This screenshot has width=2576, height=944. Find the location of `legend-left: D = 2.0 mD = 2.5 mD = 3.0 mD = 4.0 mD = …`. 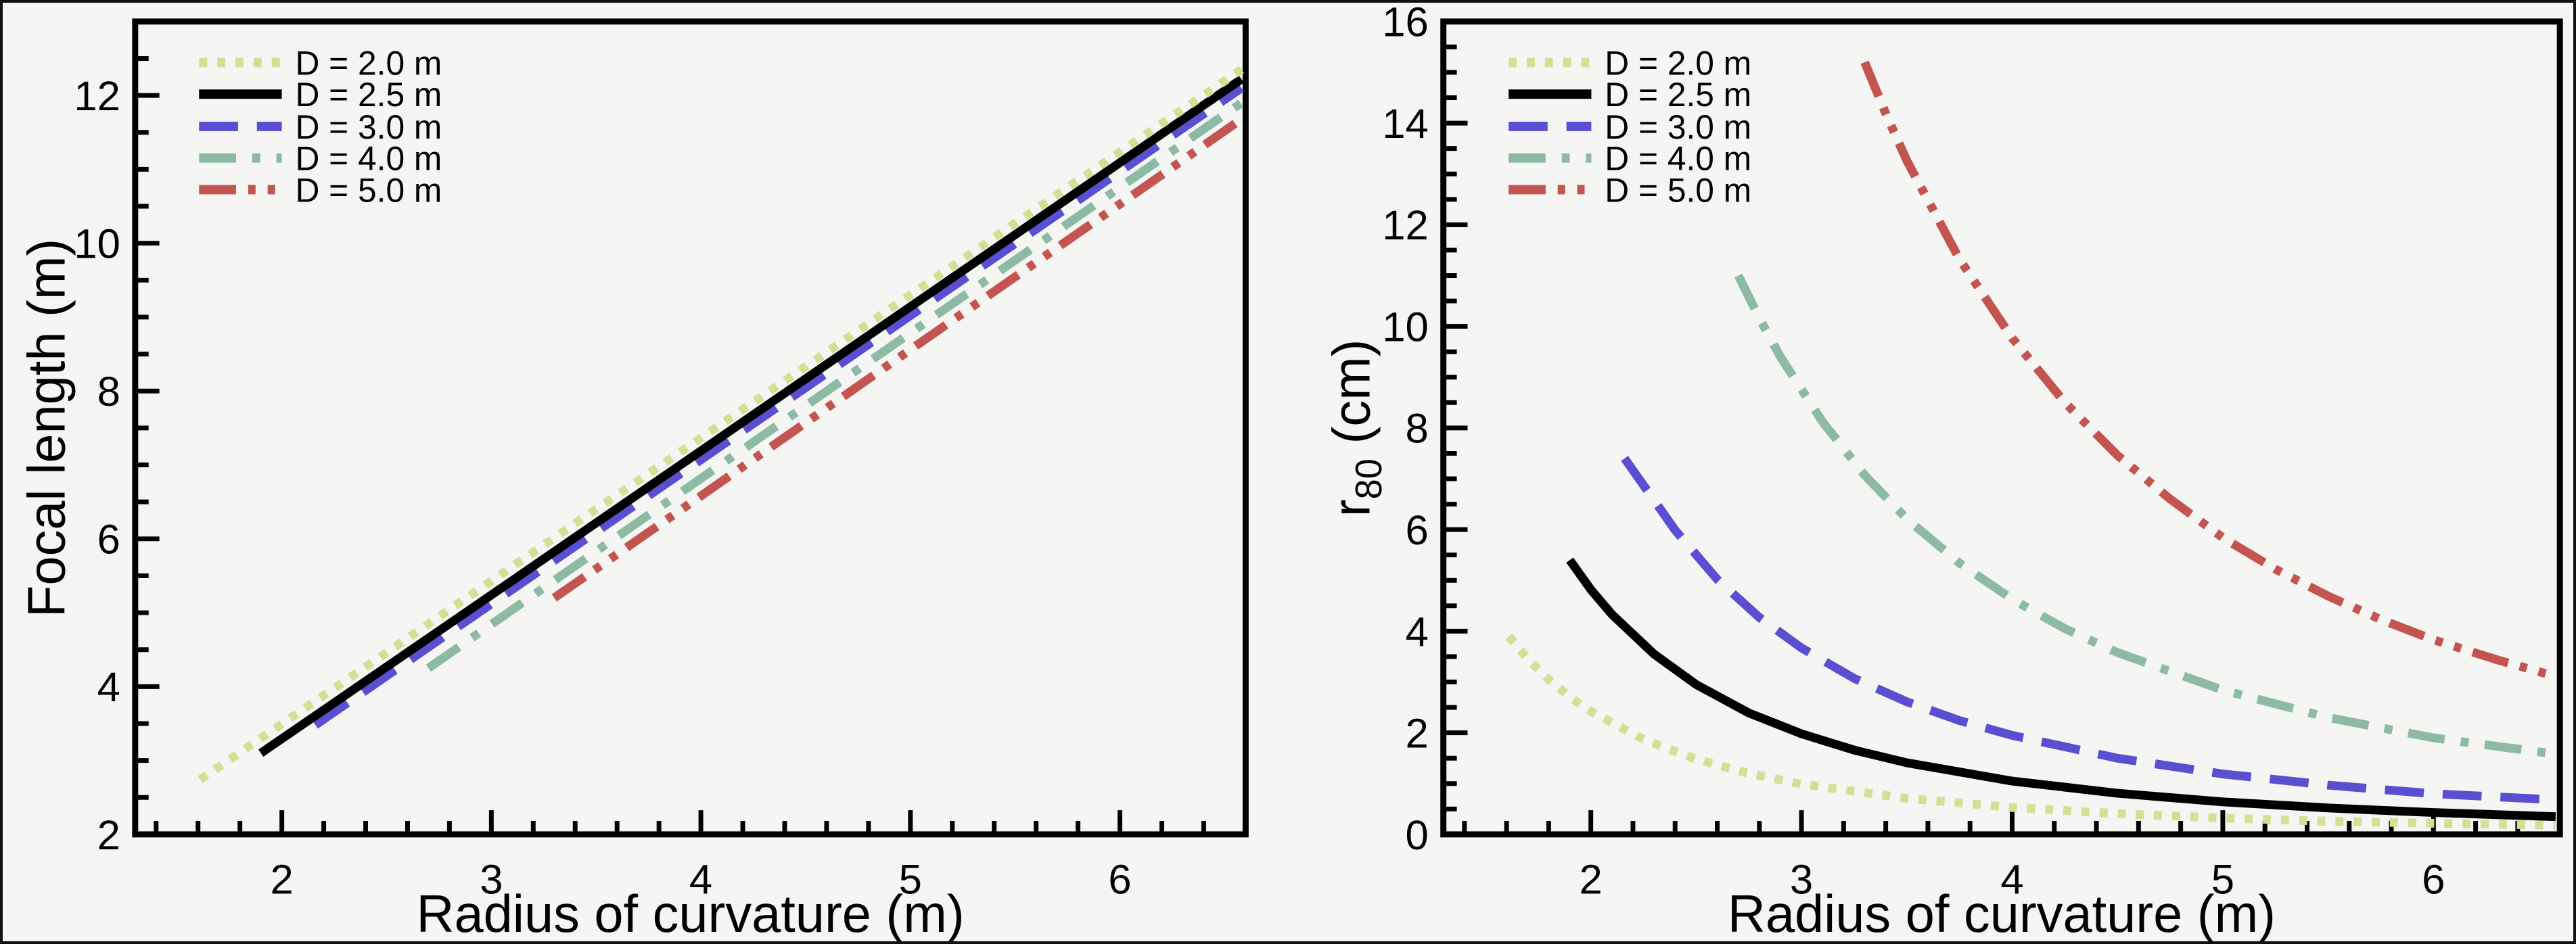

legend-left: D = 2.0 mD = 2.5 mD = 3.0 mD = 4.0 mD = … is located at coordinates (320, 126).